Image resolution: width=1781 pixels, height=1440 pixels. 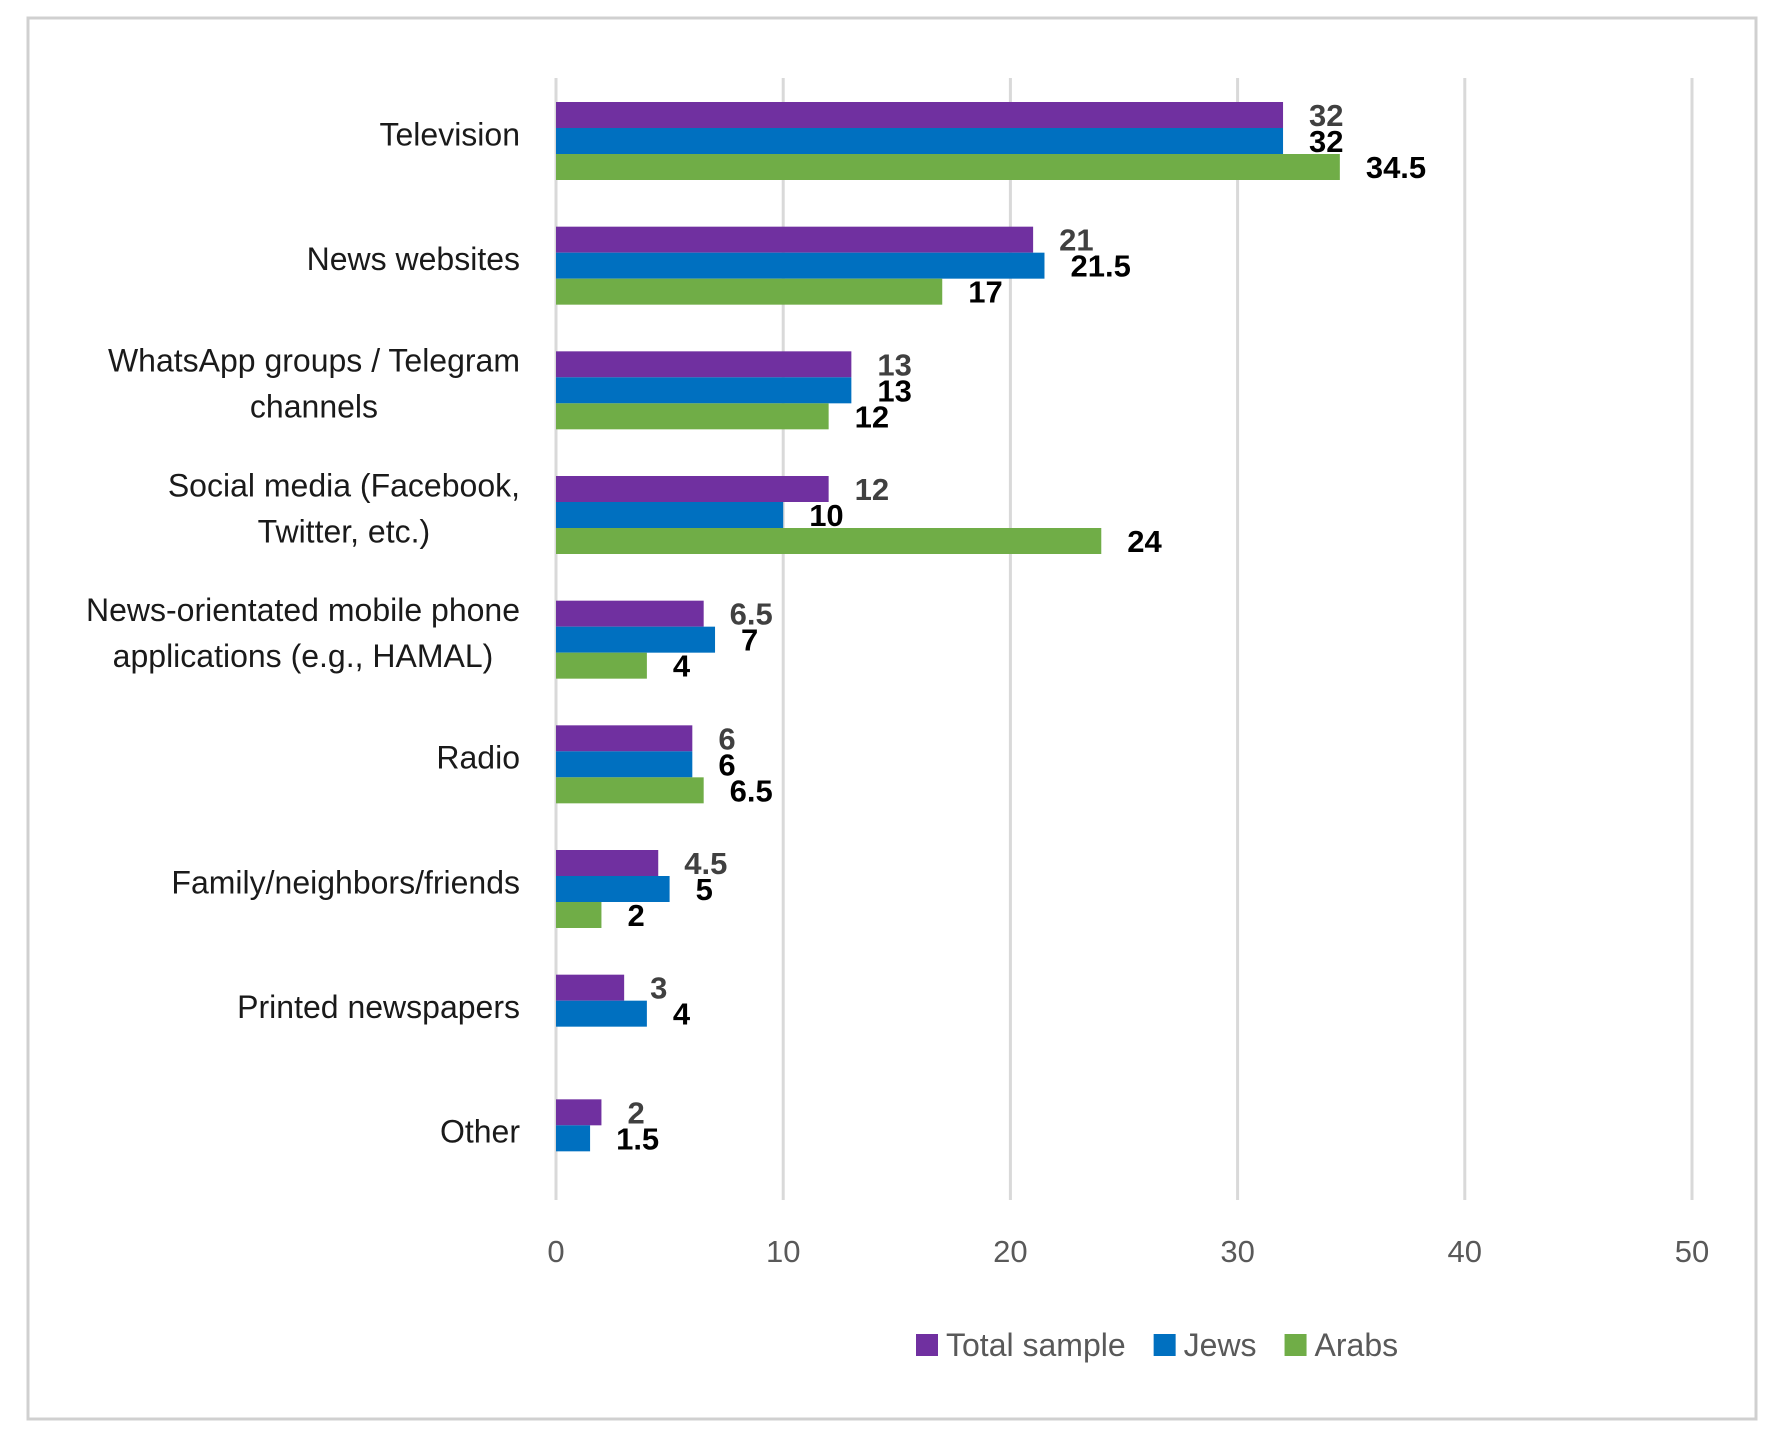 What do you see at coordinates (751, 614) in the screenshot?
I see `data-label-total-sample: 6.5` at bounding box center [751, 614].